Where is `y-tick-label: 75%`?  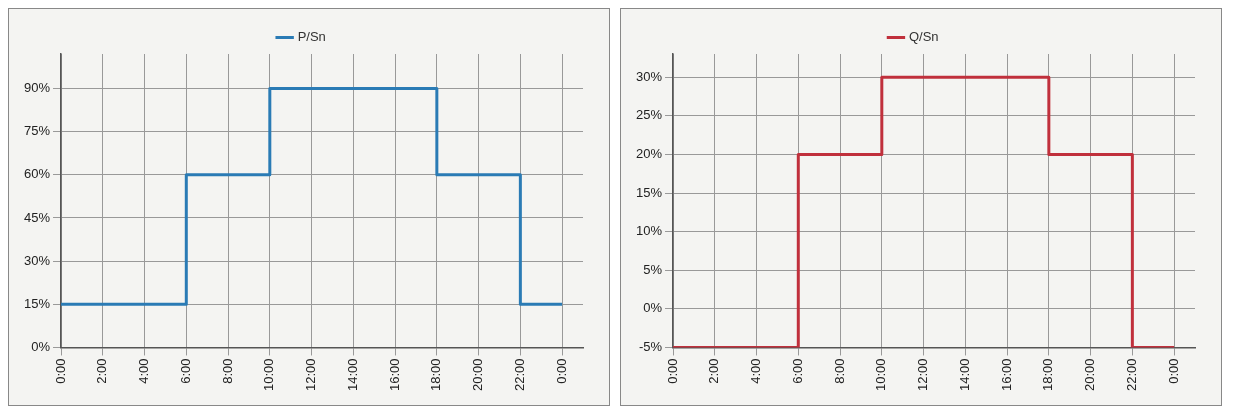
y-tick-label: 75% is located at coordinates (37, 131).